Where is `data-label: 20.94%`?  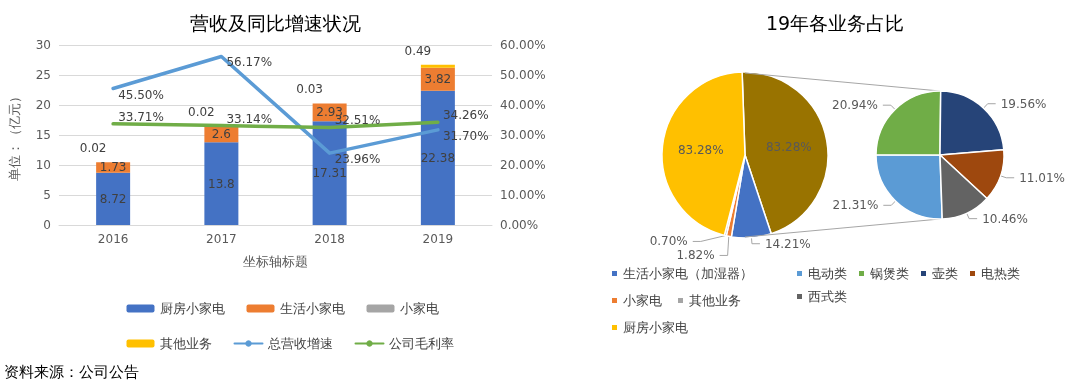 data-label: 20.94% is located at coordinates (855, 105).